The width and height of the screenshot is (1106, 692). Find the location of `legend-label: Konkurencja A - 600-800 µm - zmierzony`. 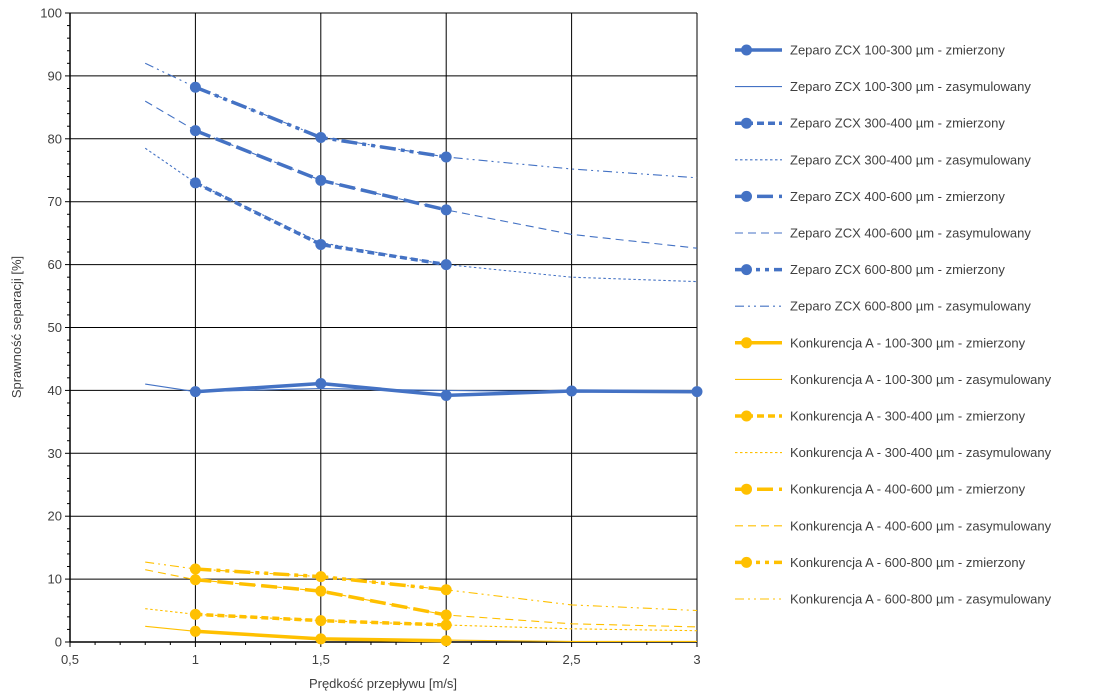

legend-label: Konkurencja A - 600-800 µm - zmierzony is located at coordinates (908, 562).